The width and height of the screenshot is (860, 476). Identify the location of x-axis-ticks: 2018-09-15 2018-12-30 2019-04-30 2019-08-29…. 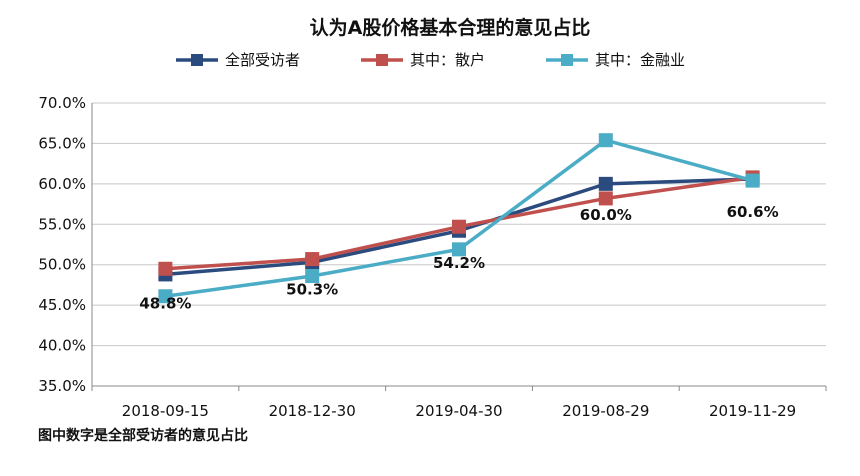
(459, 403).